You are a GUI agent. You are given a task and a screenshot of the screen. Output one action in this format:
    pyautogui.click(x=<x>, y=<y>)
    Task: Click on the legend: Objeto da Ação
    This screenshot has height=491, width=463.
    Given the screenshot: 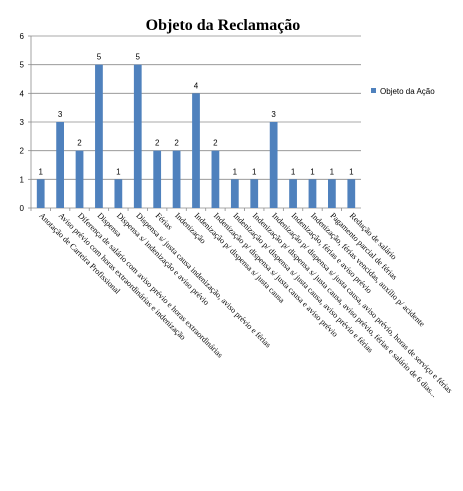 What is the action you would take?
    pyautogui.click(x=403, y=91)
    